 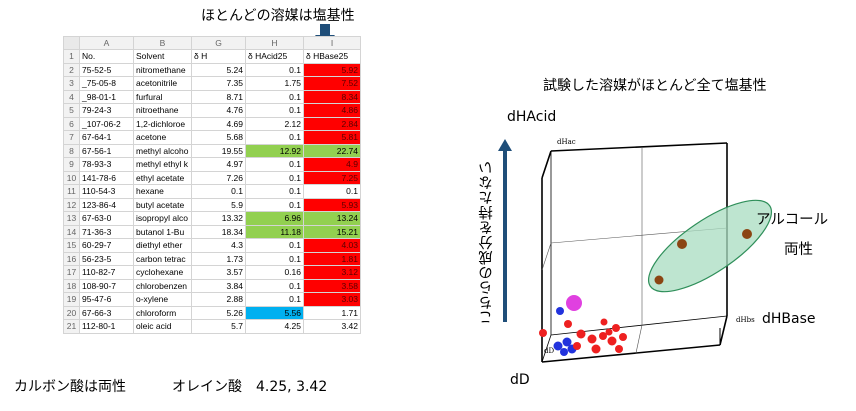 What do you see at coordinates (71, 245) in the screenshot?
I see `row-number: 15` at bounding box center [71, 245].